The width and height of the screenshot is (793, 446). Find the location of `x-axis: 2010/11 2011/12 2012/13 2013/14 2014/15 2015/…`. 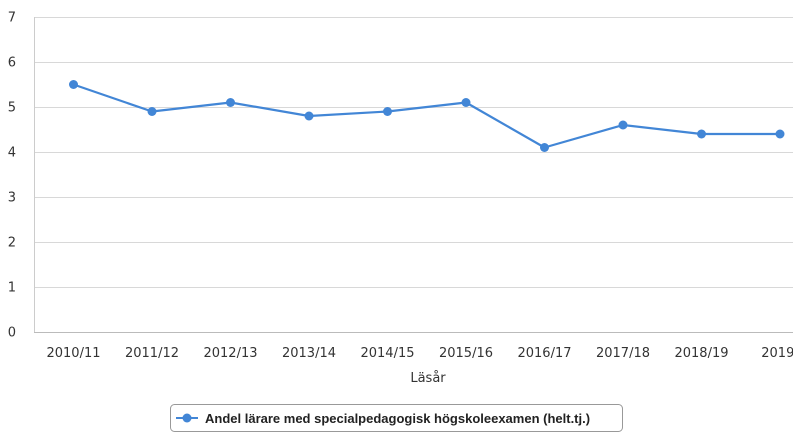

x-axis: 2010/11 2011/12 2012/13 2013/14 2014/15 2015/… is located at coordinates (419, 353).